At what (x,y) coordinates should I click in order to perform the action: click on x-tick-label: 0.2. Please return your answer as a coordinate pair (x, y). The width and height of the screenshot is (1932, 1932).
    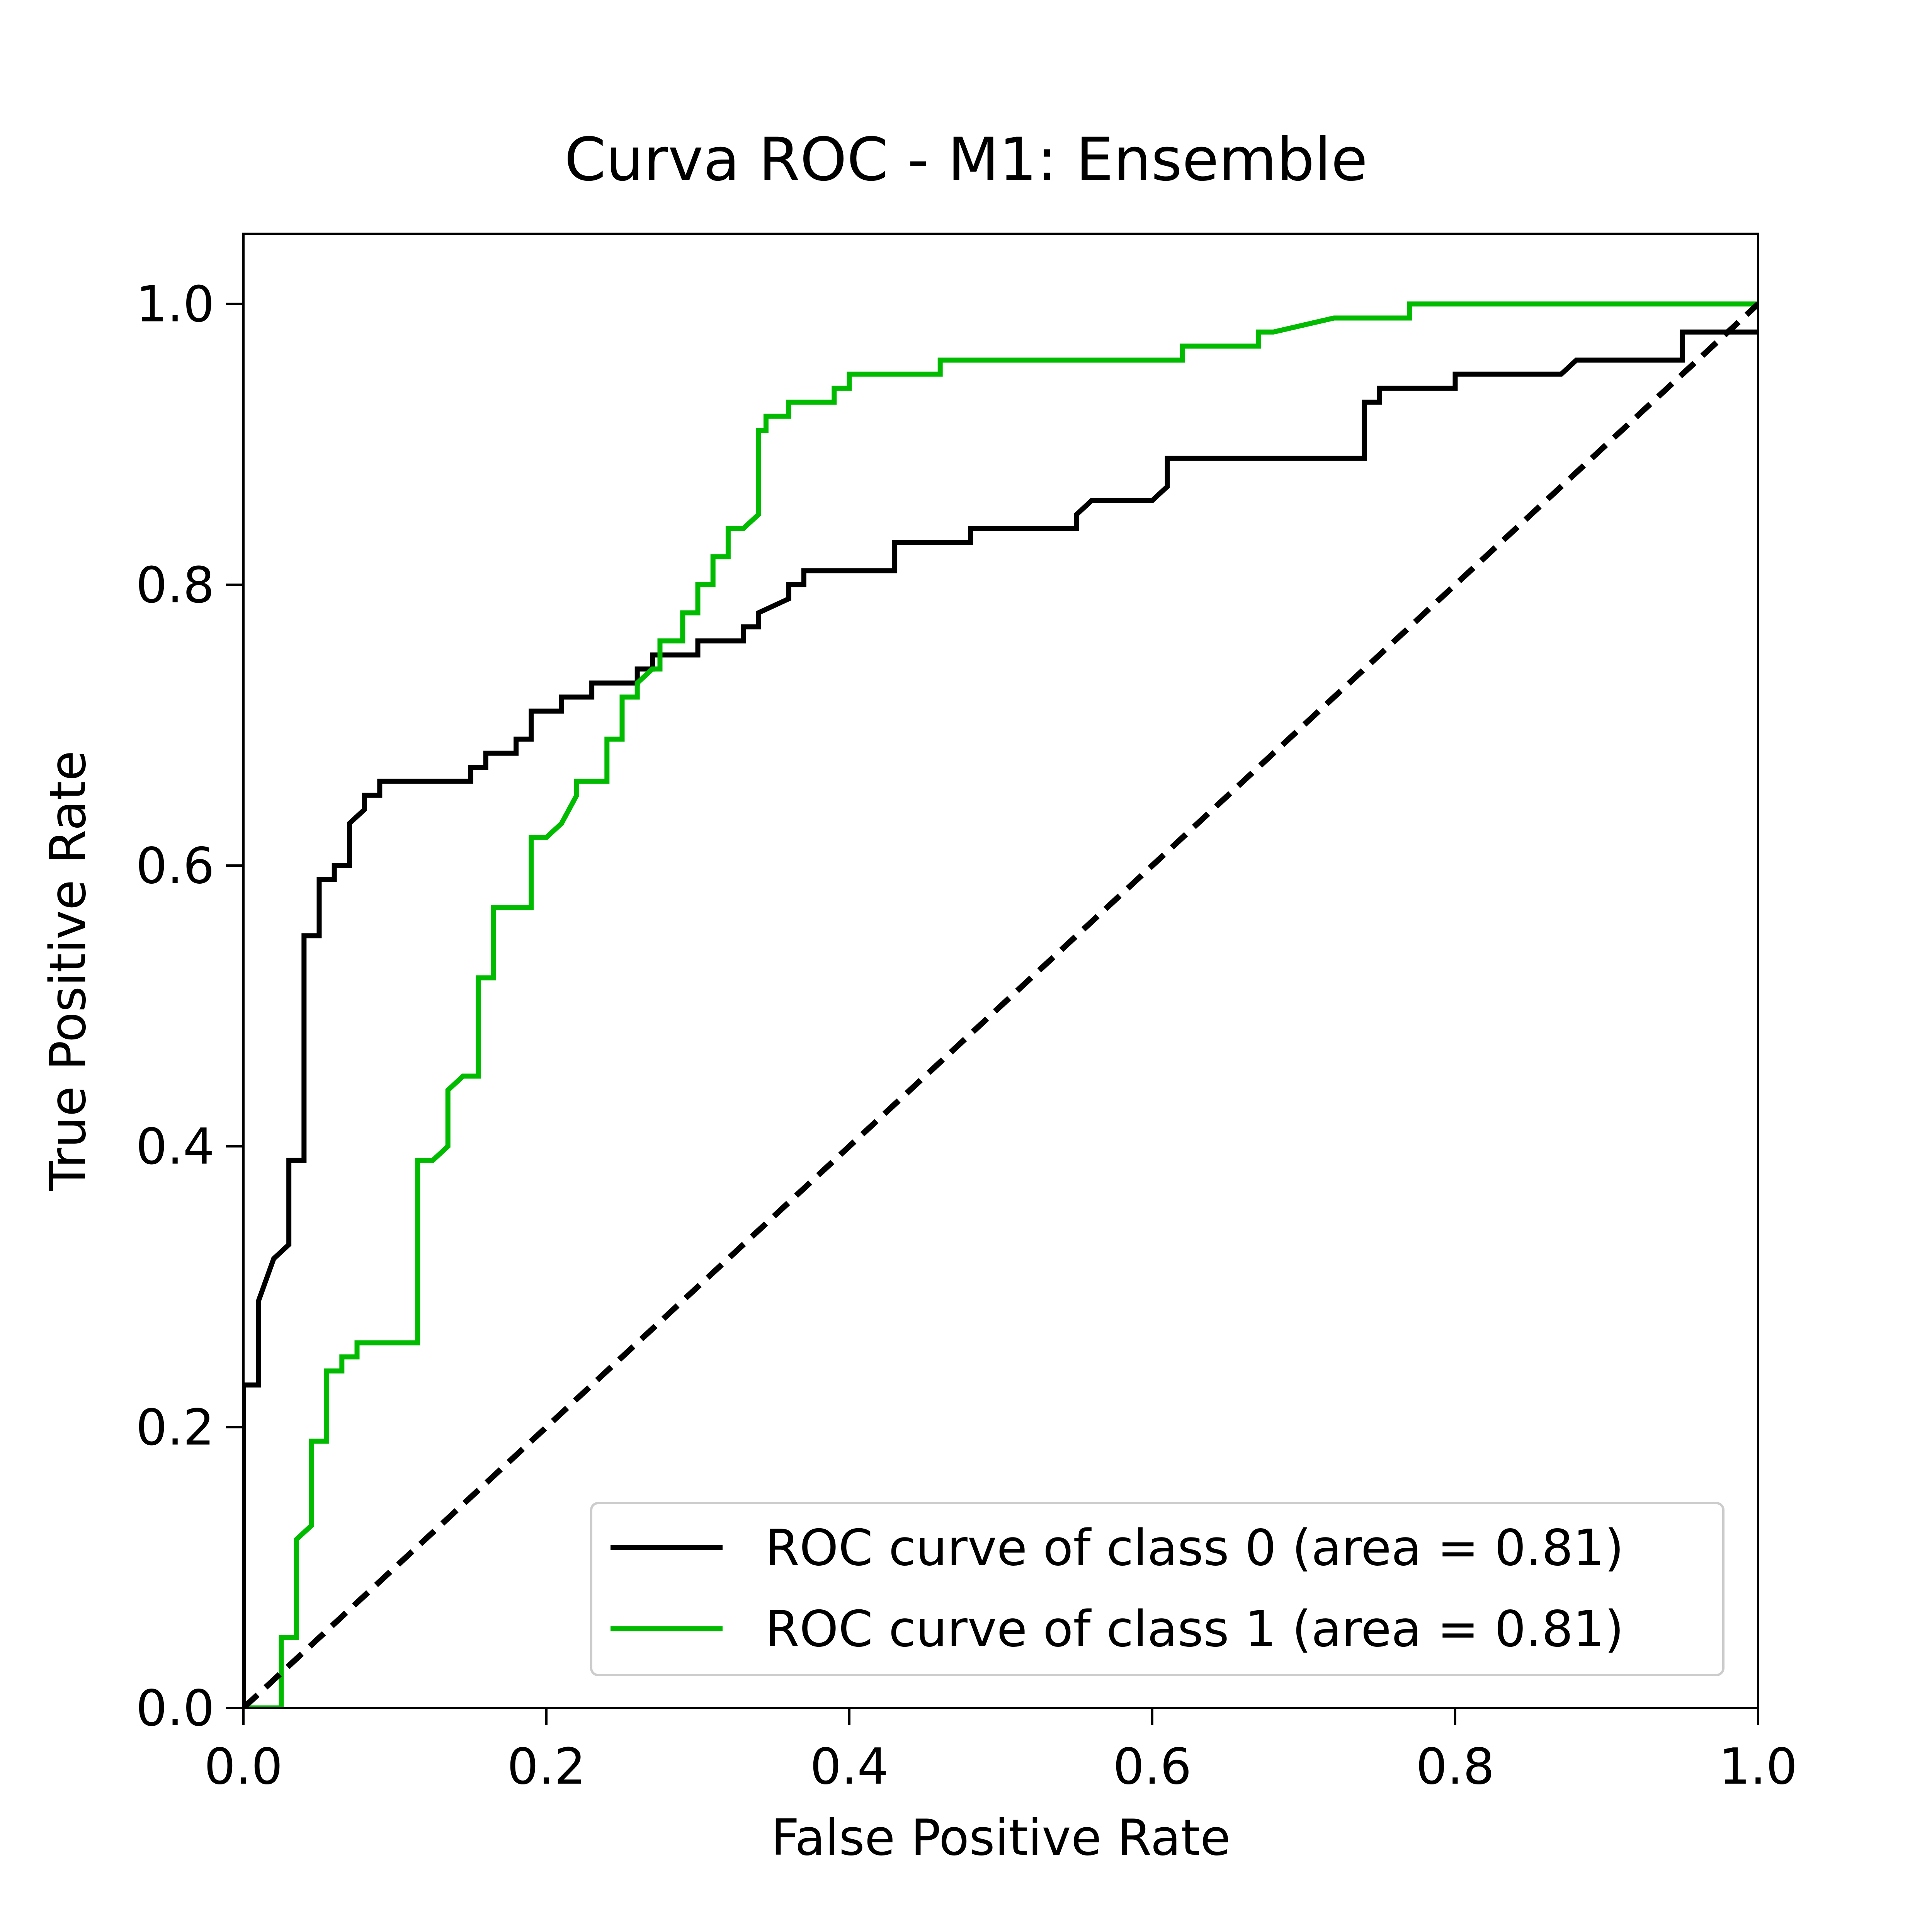
    Looking at the image, I should click on (546, 1767).